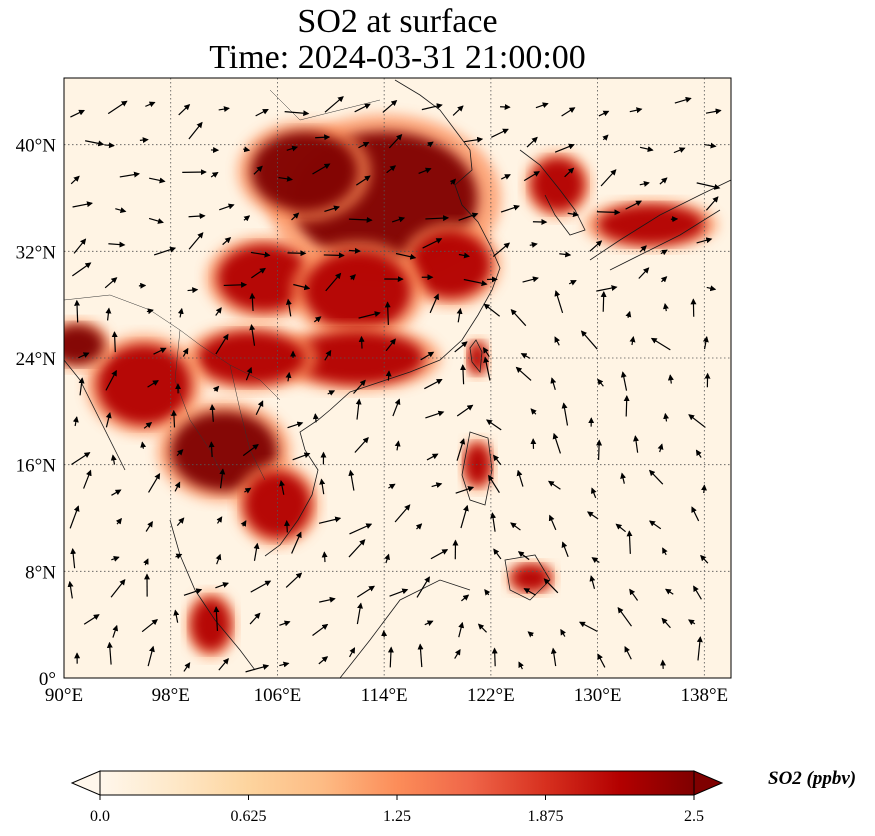  What do you see at coordinates (405, 628) in the screenshot?
I see `coastline-borneo` at bounding box center [405, 628].